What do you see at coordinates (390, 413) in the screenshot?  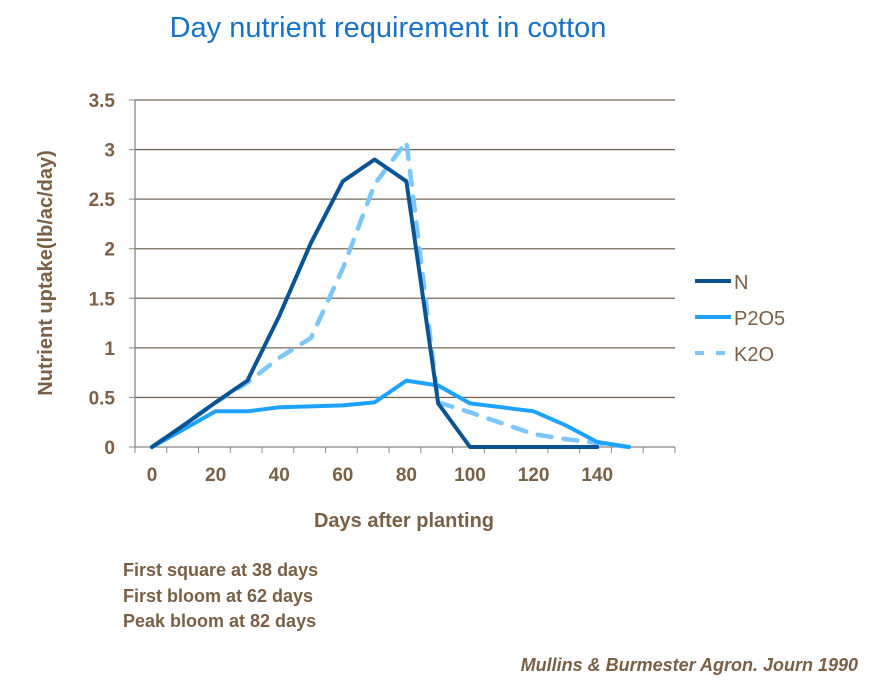 I see `series-line-p2o5` at bounding box center [390, 413].